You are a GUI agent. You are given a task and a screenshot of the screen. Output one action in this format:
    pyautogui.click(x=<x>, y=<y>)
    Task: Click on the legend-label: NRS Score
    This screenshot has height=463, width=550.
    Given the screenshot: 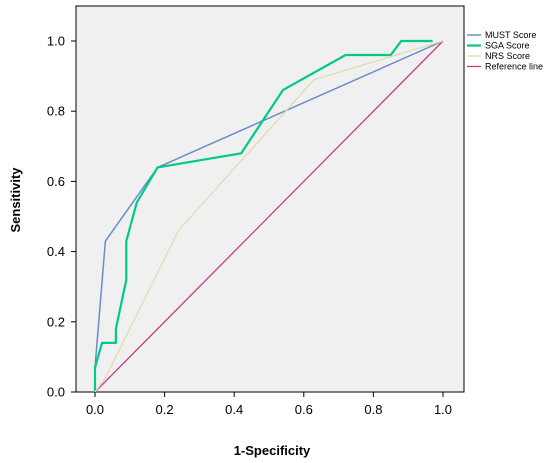 What is the action you would take?
    pyautogui.click(x=507, y=56)
    